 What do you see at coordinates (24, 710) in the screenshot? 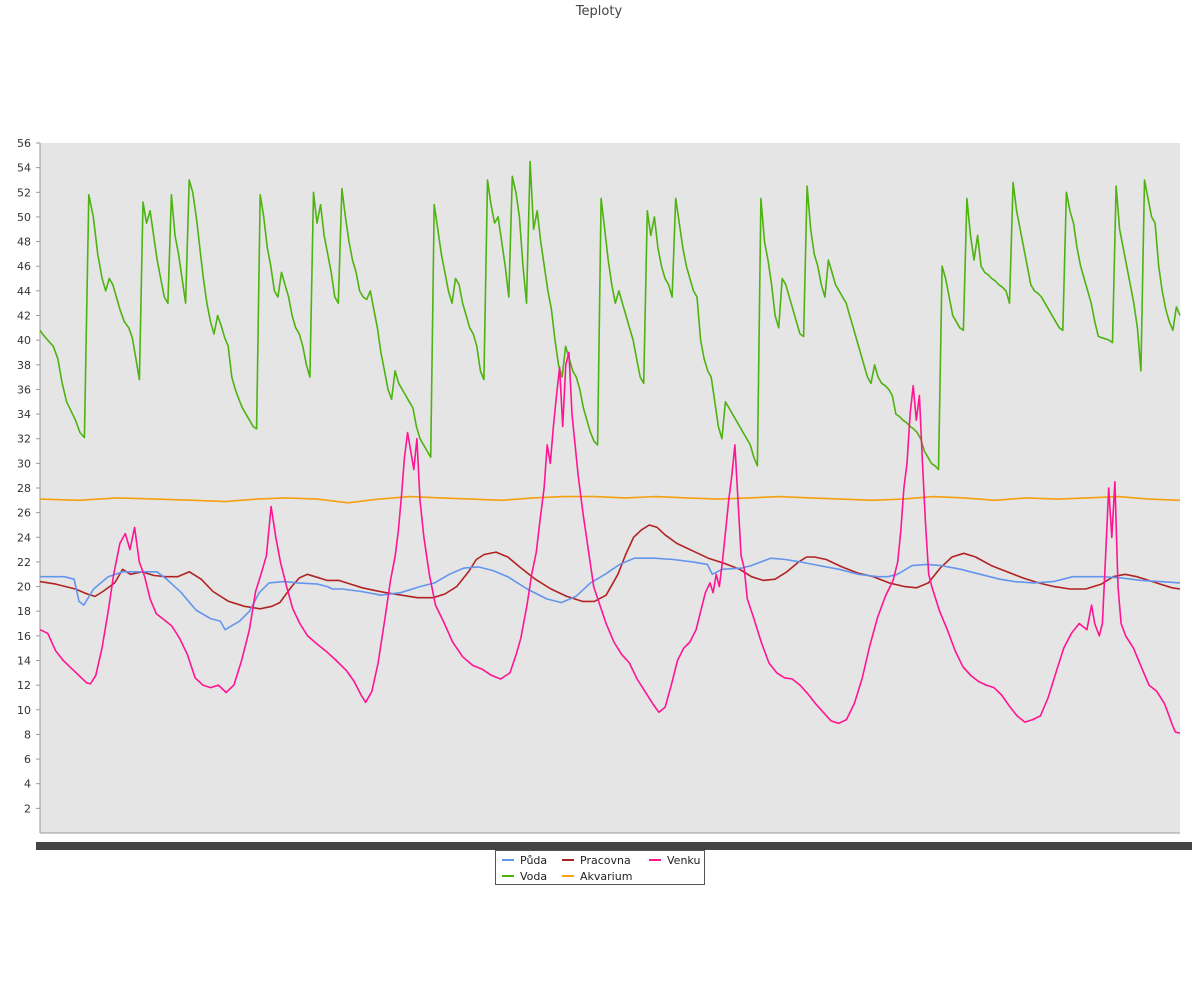
I see `y-tick-label: 10` at bounding box center [24, 710].